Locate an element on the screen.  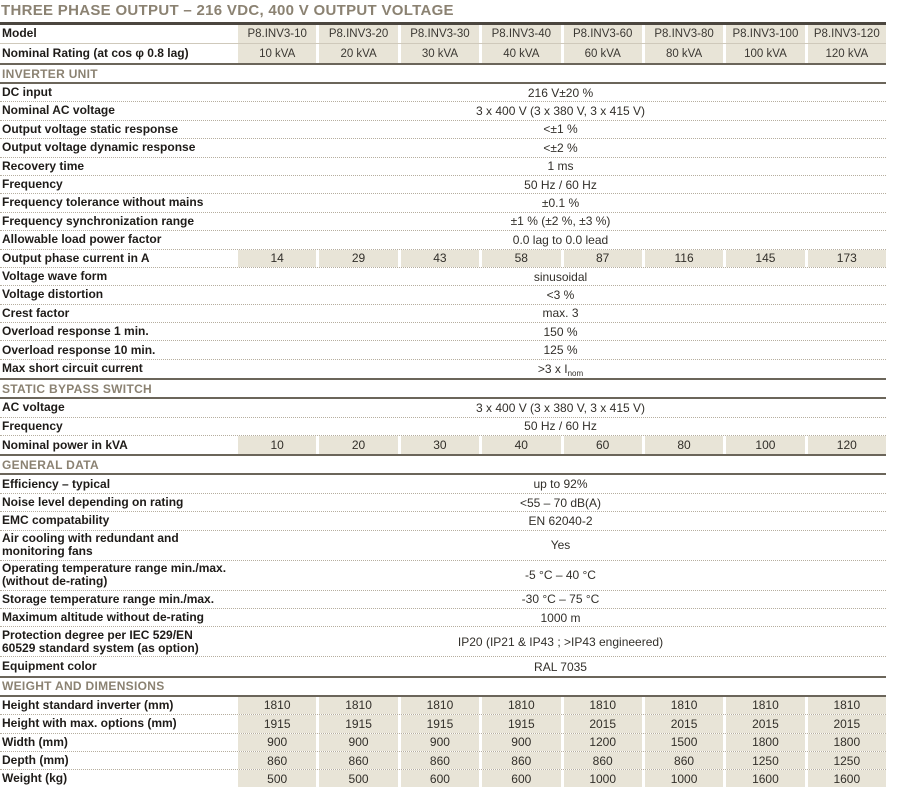
row-value: 1 ms is located at coordinates (560, 166).